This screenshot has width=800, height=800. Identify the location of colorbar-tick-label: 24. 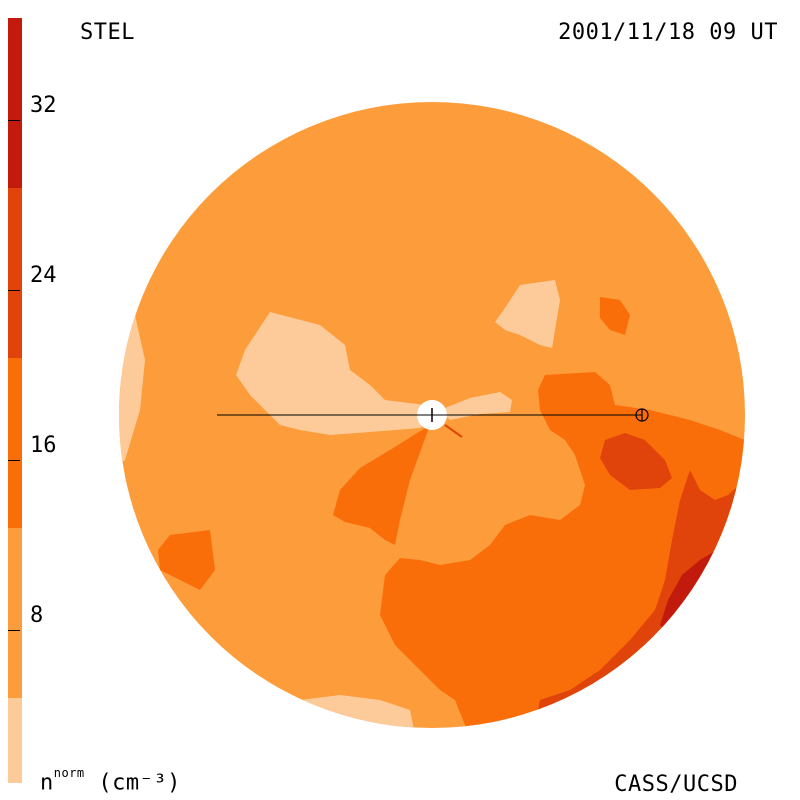
(43, 275).